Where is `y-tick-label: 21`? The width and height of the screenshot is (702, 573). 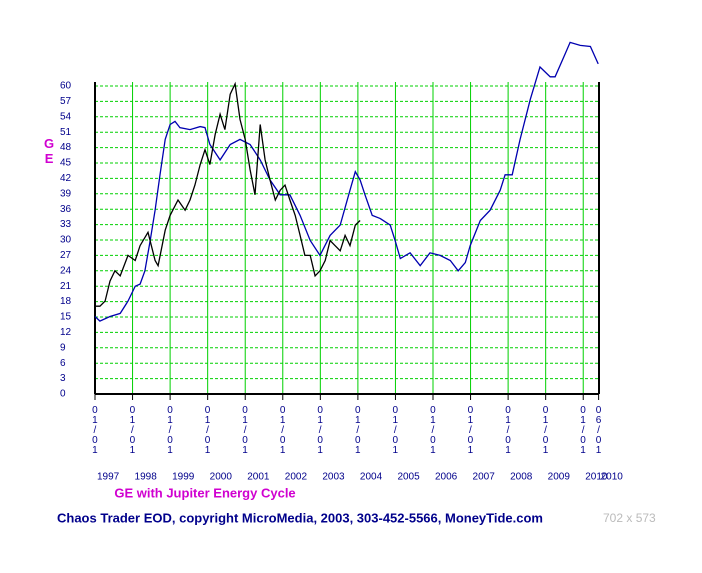
y-tick-label: 21 is located at coordinates (66, 286).